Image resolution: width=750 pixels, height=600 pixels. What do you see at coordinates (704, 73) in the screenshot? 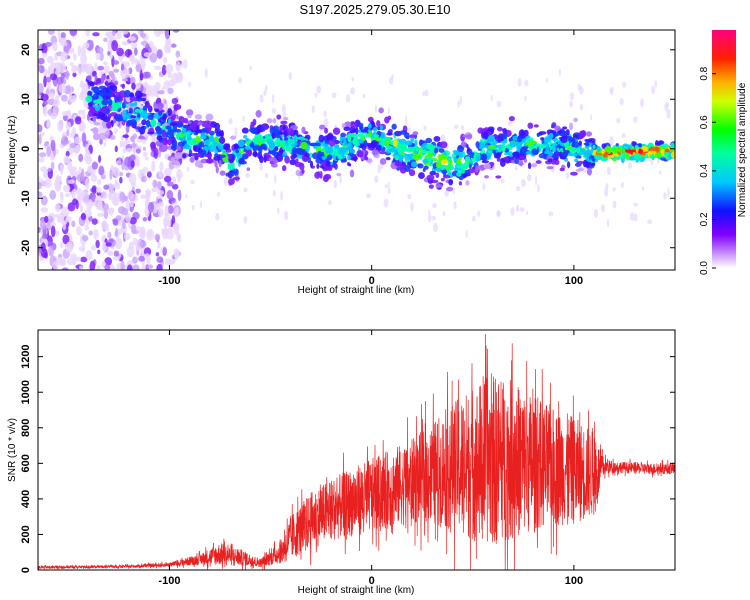
I see `colorbar-tick-label: 0.8` at bounding box center [704, 73].